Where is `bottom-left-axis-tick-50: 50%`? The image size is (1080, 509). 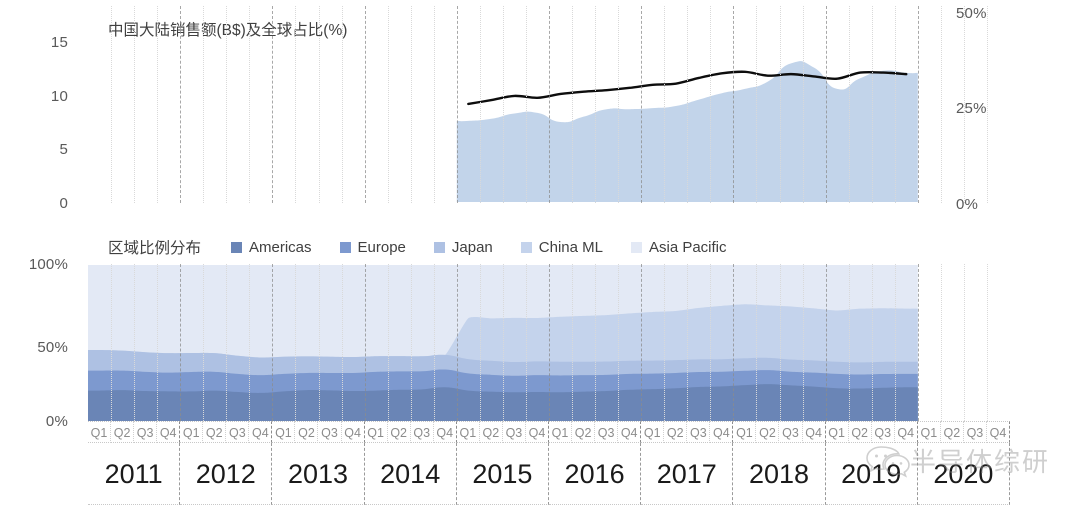
bottom-left-axis-tick-50: 50% is located at coordinates (52, 347).